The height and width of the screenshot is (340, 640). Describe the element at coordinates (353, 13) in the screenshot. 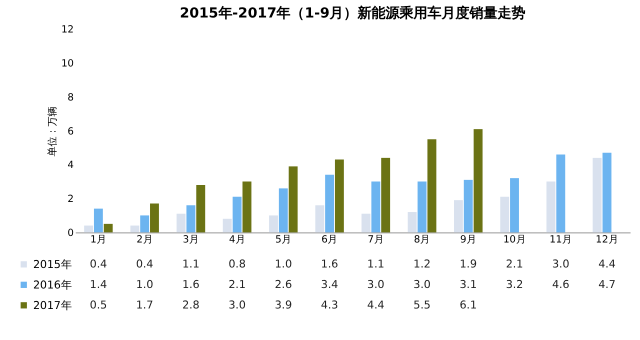

I see `chart-title: 2015年-2017年（1-9月）新能源乘用车月度销量走势` at that location.